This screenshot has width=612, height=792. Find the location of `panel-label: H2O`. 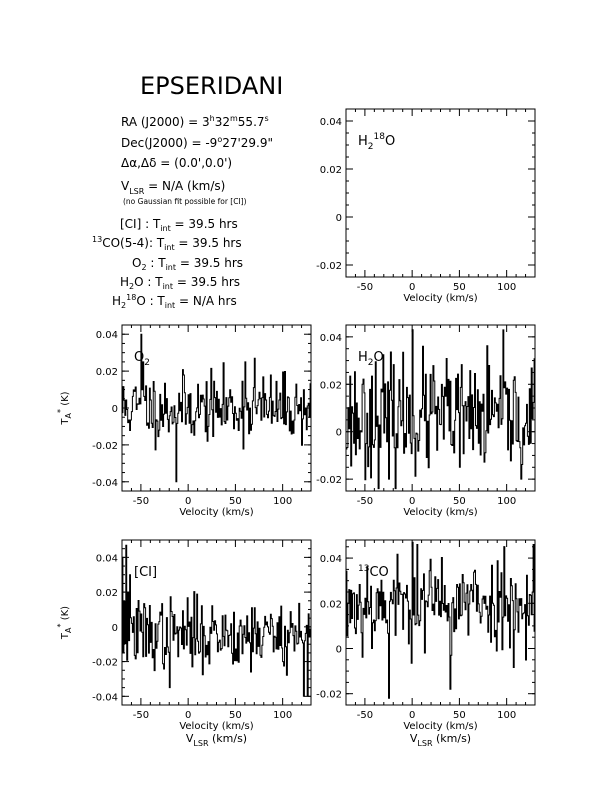

panel-label: H2O is located at coordinates (371, 359).